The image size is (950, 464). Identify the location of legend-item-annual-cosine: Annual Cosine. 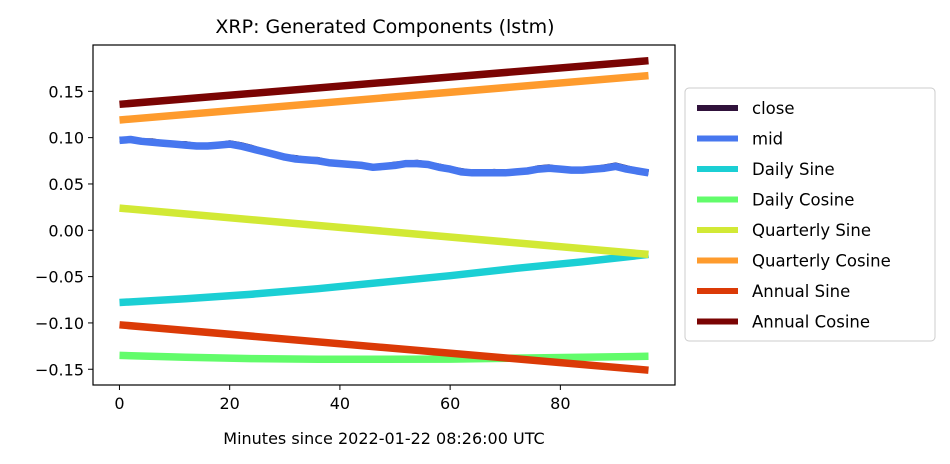
(783, 322).